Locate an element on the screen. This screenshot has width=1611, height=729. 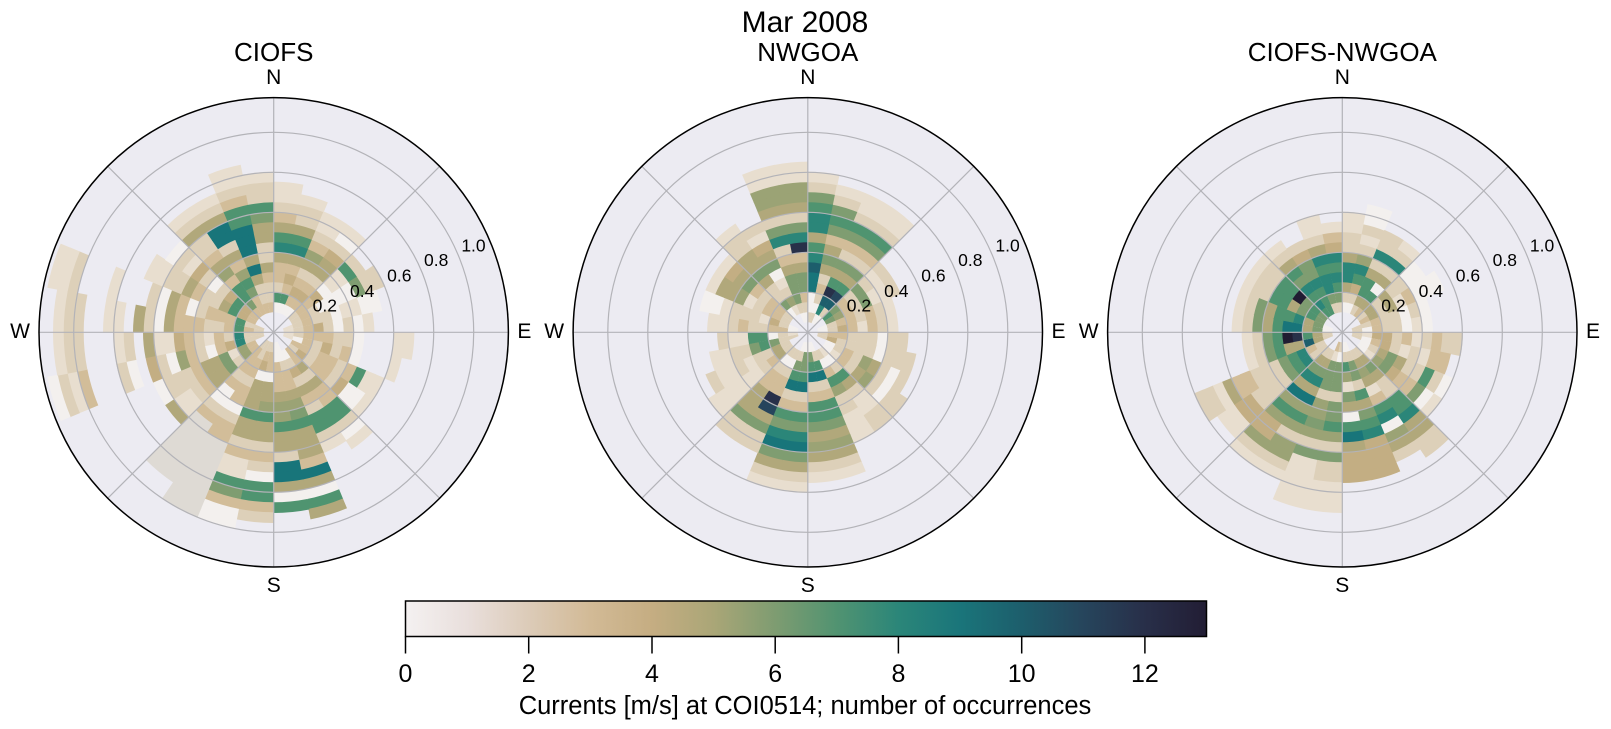
svg-text: 4 is located at coordinates (652, 674).